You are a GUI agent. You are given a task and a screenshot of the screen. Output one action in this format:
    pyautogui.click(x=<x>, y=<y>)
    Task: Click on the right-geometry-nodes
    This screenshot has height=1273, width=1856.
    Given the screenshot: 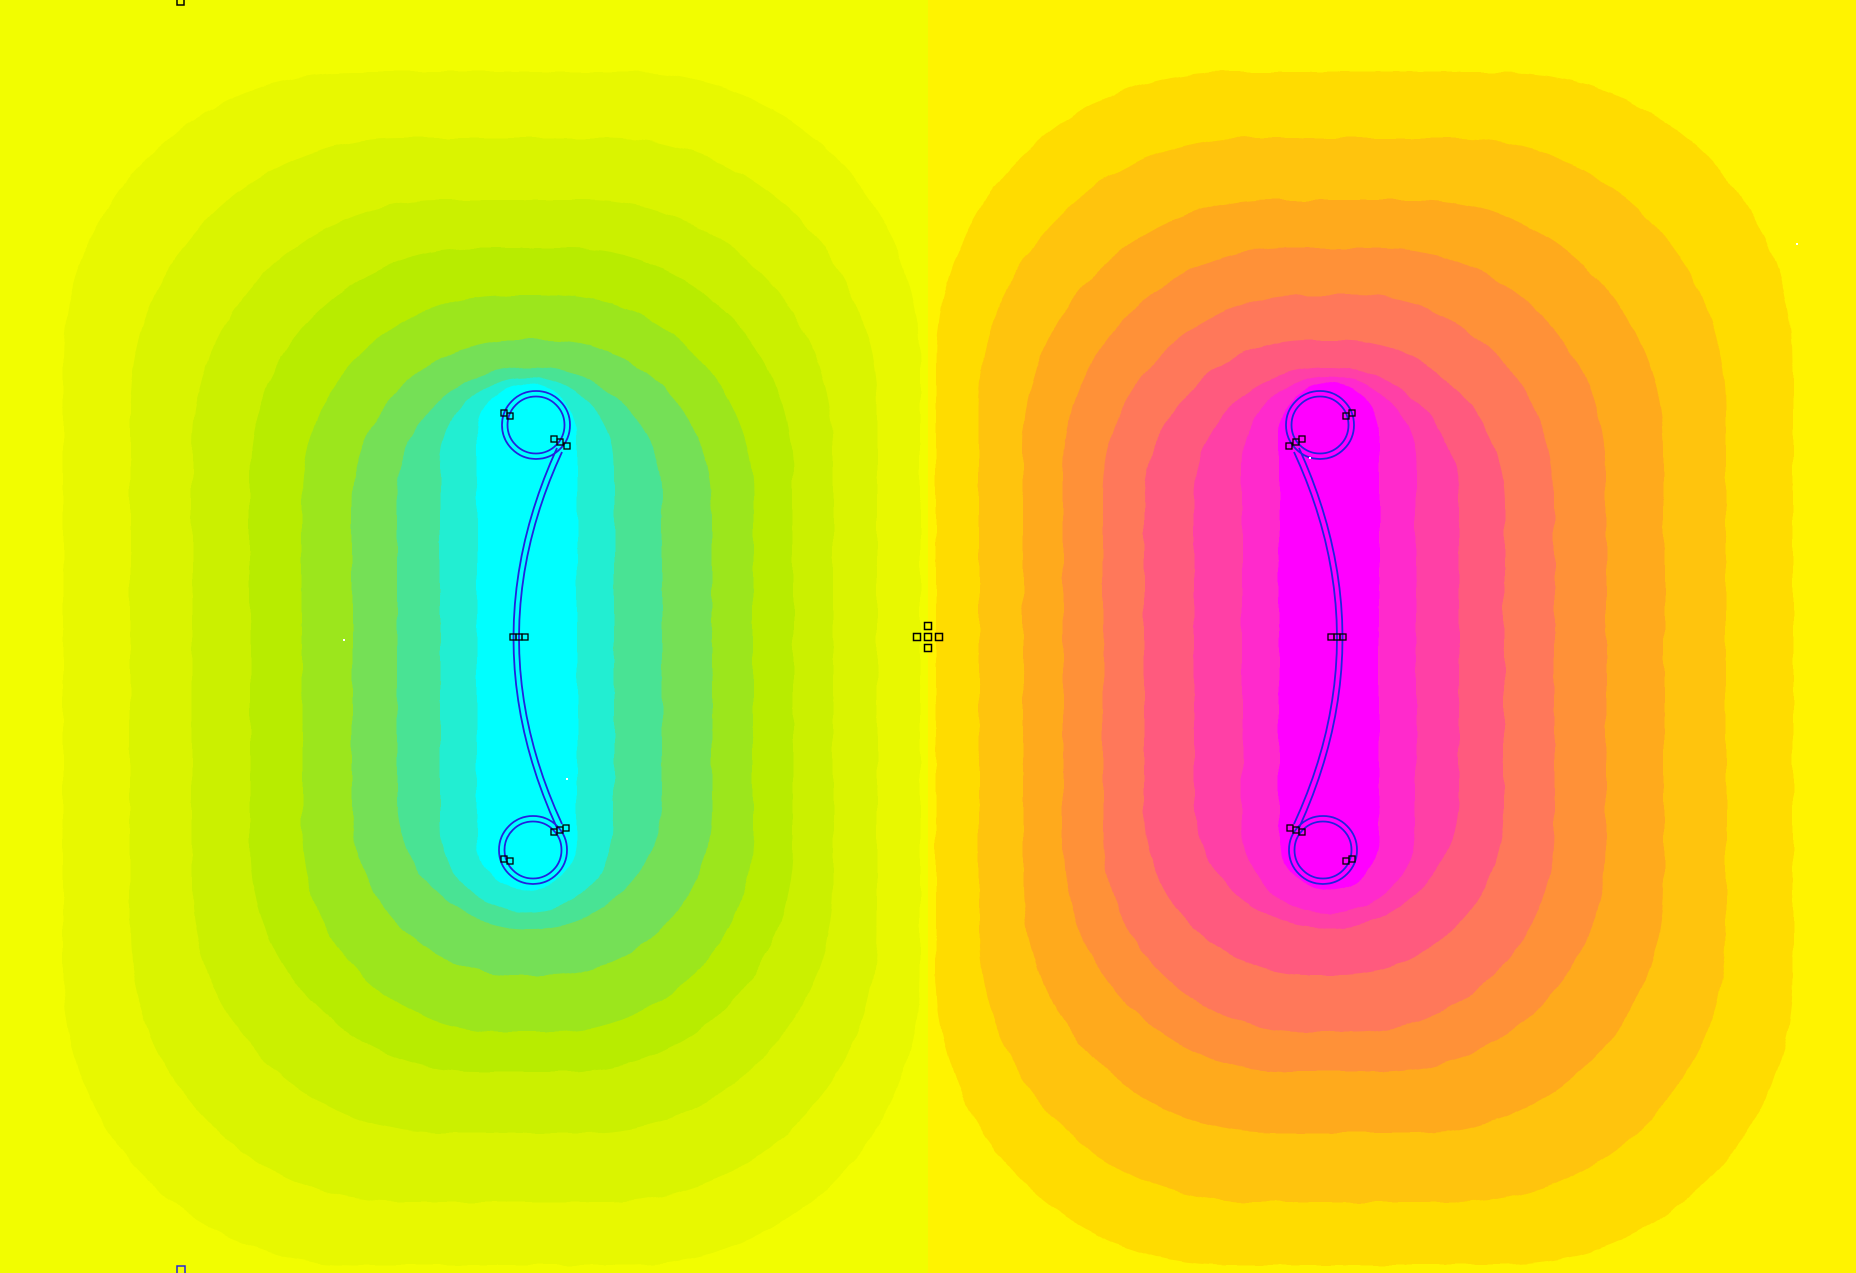 What is the action you would take?
    pyautogui.click(x=1320, y=637)
    